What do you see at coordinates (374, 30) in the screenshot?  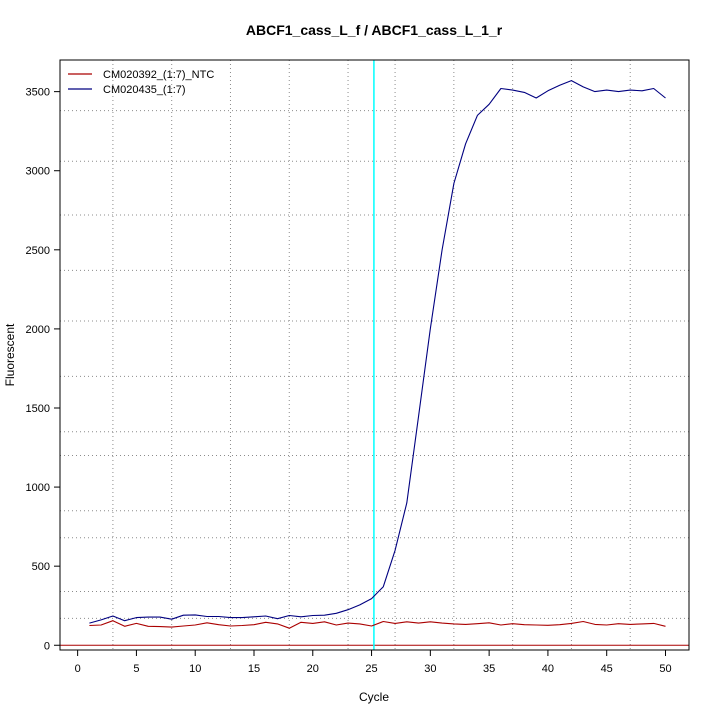 I see `chart-title: ABCF1_cass_L_f / ABCF1_cass_L_1_r` at bounding box center [374, 30].